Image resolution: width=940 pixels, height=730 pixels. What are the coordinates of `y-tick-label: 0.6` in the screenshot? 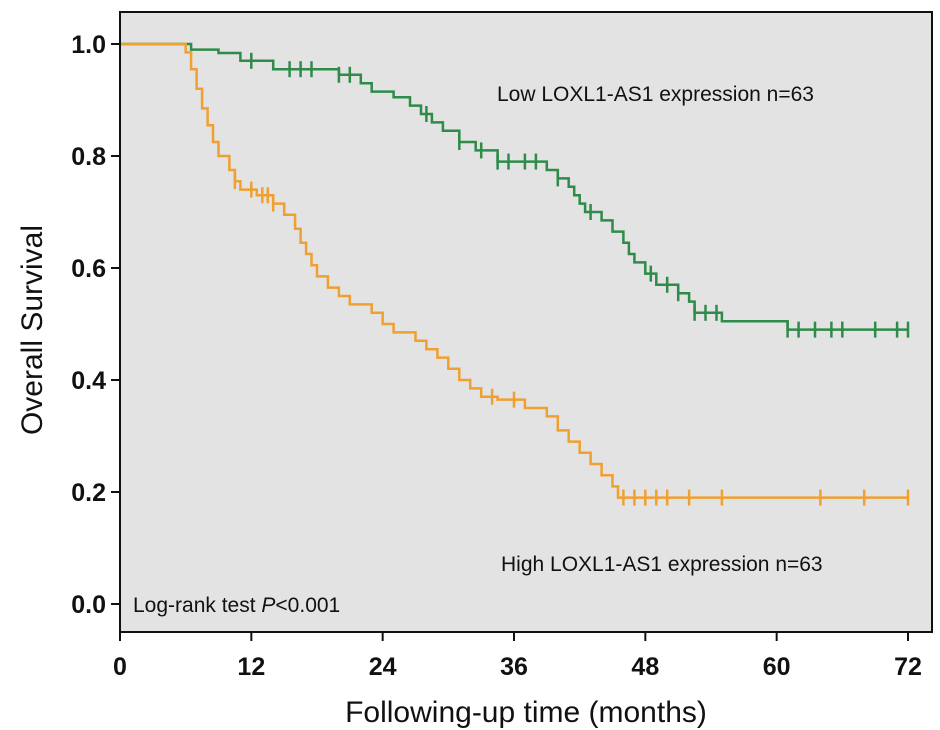 It's located at (88, 269).